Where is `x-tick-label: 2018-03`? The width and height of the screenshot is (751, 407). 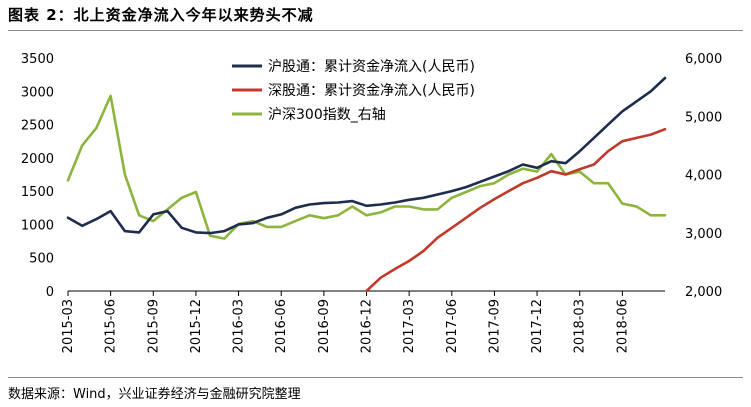 x-tick-label: 2018-03 is located at coordinates (580, 326).